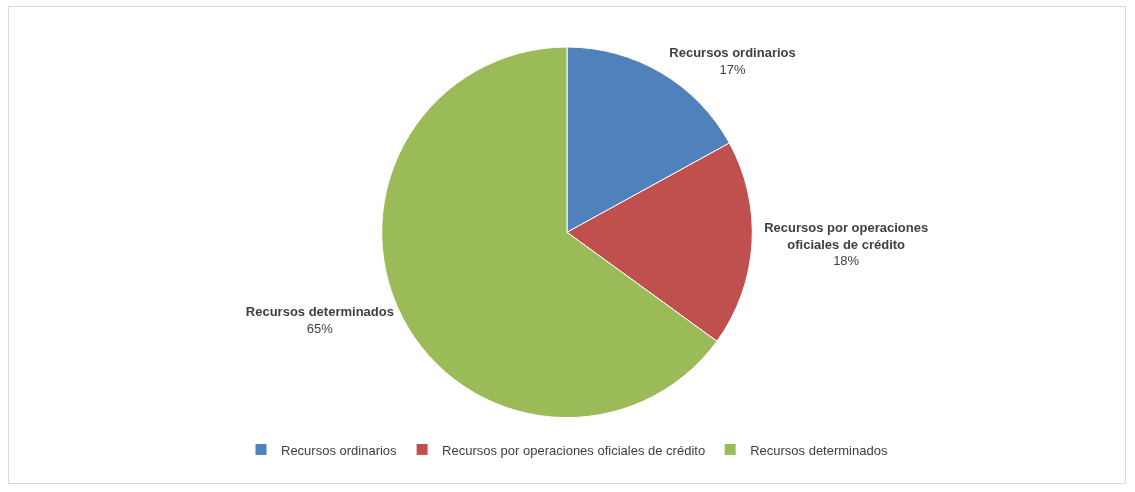 The image size is (1135, 492). I want to click on legend-label: Recursos ordinarios, so click(339, 450).